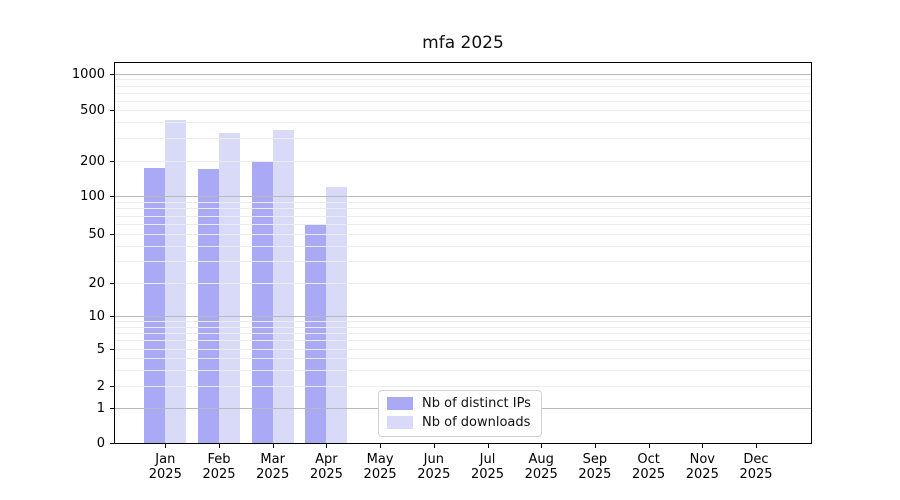 The height and width of the screenshot is (500, 900). What do you see at coordinates (92, 196) in the screenshot?
I see `y-axis-tick-label: 100` at bounding box center [92, 196].